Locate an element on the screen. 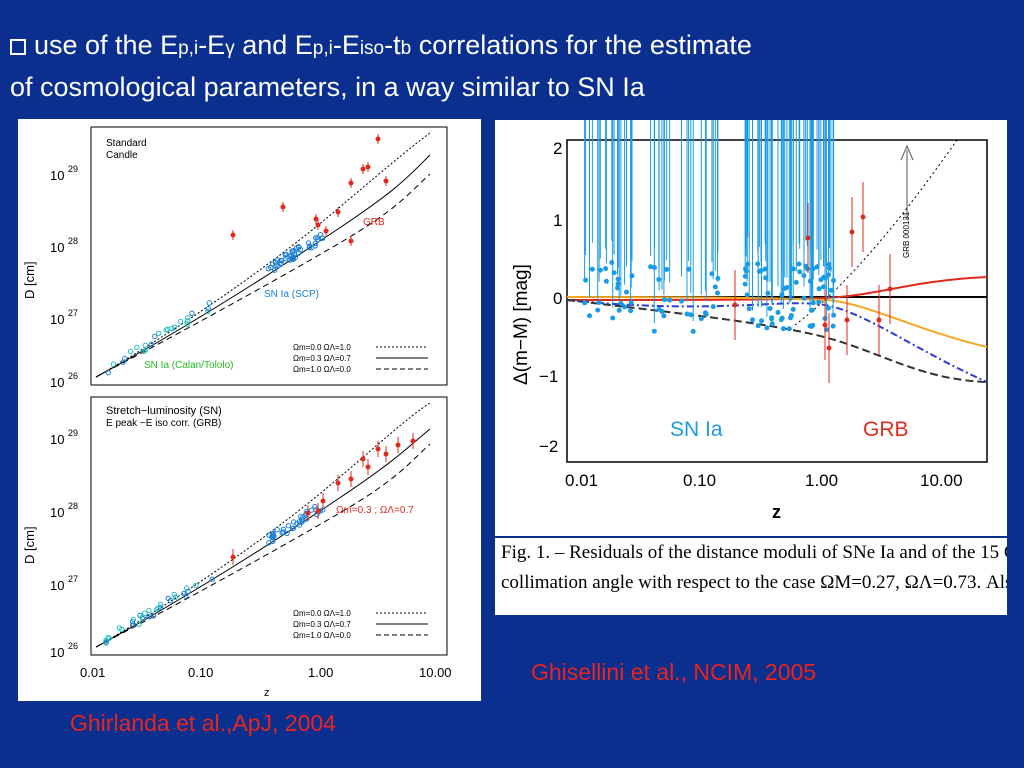  top-ytick-labels: 10 29 10 28 10 27 10 26 is located at coordinates (64, 277).